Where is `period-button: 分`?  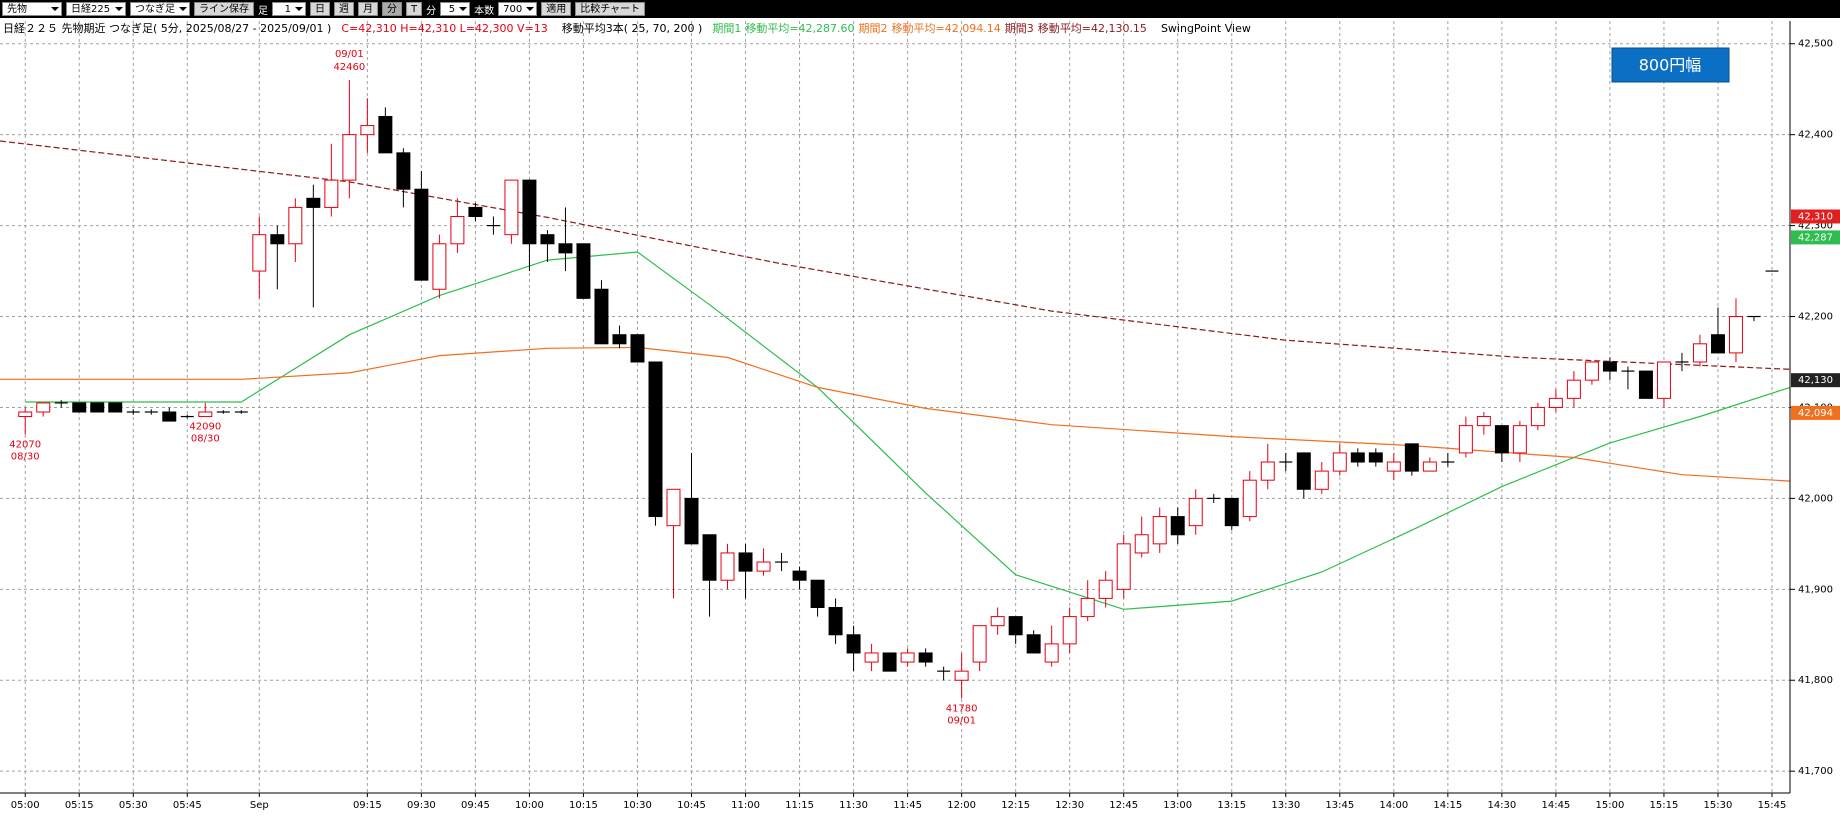
period-button: 分 is located at coordinates (392, 9).